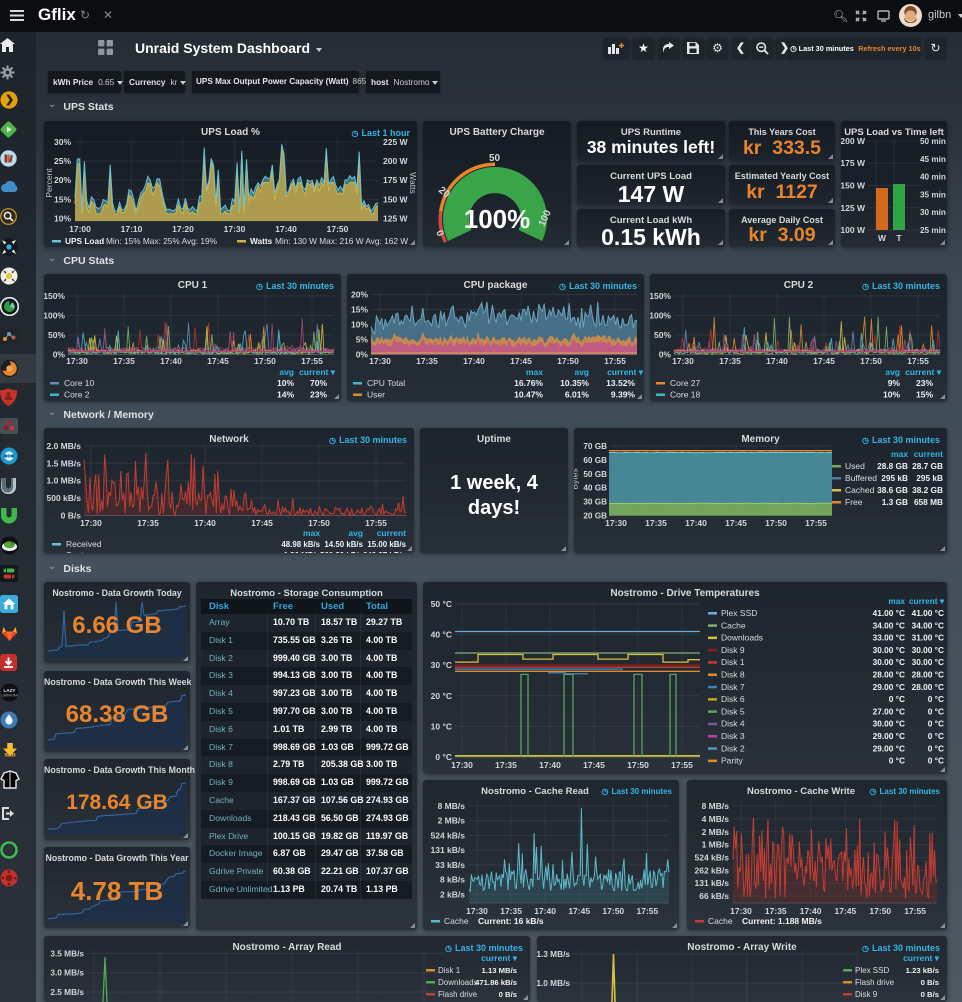  I want to click on svg-text: 16.76%, so click(528, 383).